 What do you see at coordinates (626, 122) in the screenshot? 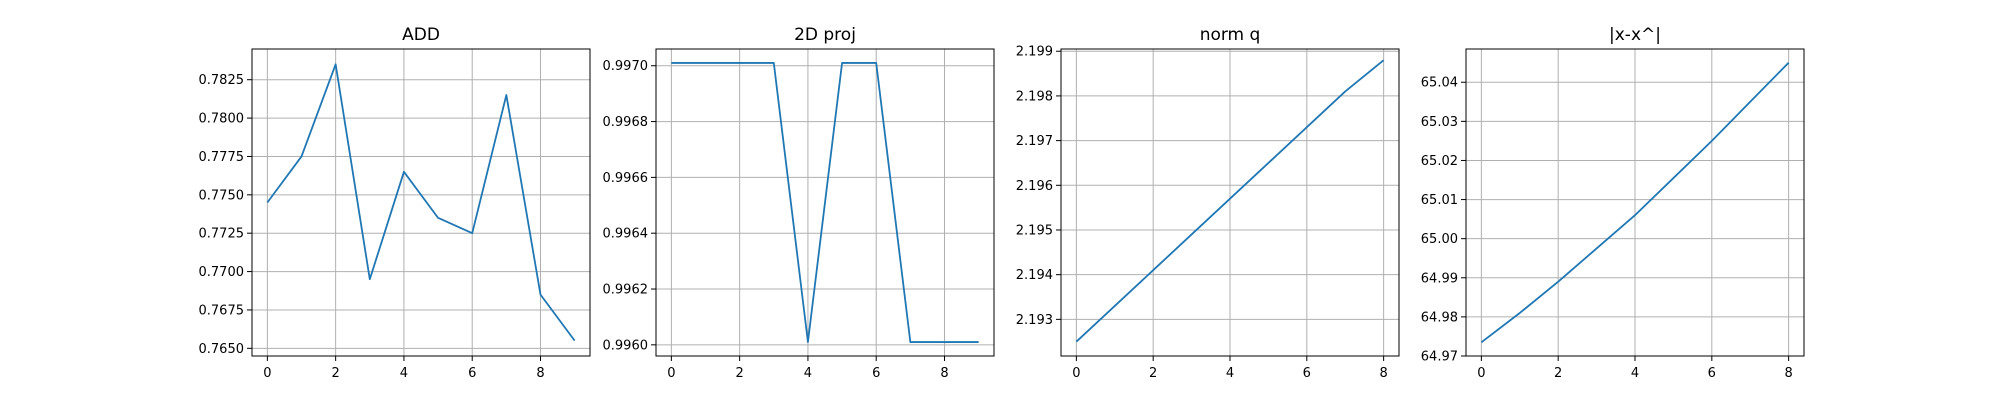
I see `y-tick-label: 0.9968` at bounding box center [626, 122].